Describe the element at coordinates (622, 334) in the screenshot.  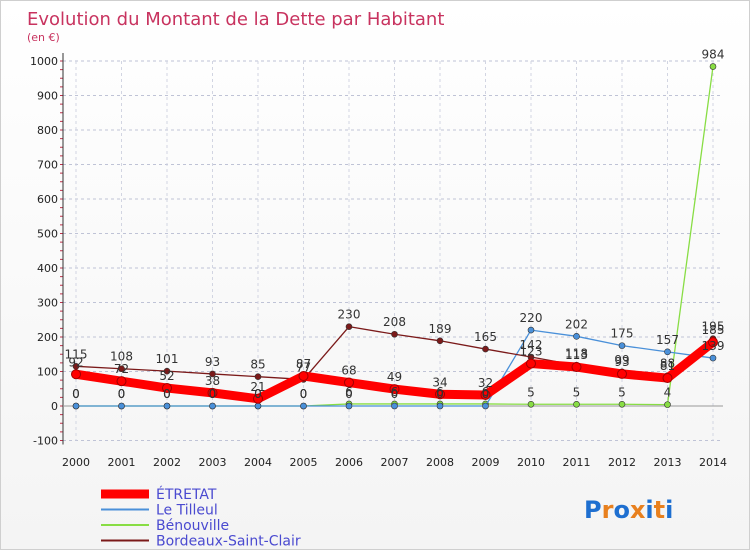
I see `data-label-le-tilleul: 175` at that location.